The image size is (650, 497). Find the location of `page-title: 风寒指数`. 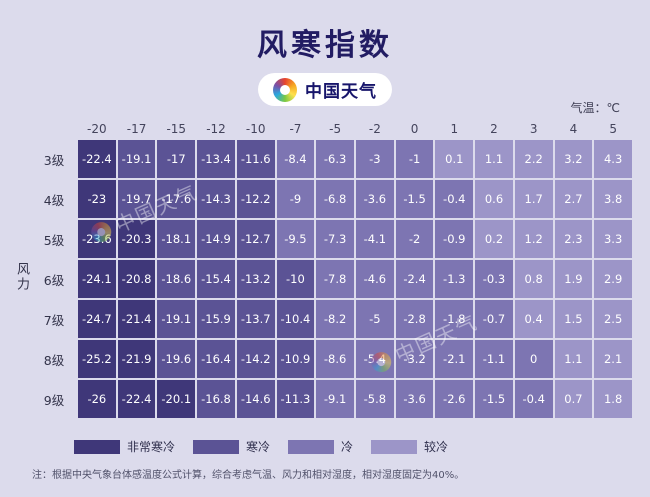

page-title: 风寒指数 is located at coordinates (325, 45).